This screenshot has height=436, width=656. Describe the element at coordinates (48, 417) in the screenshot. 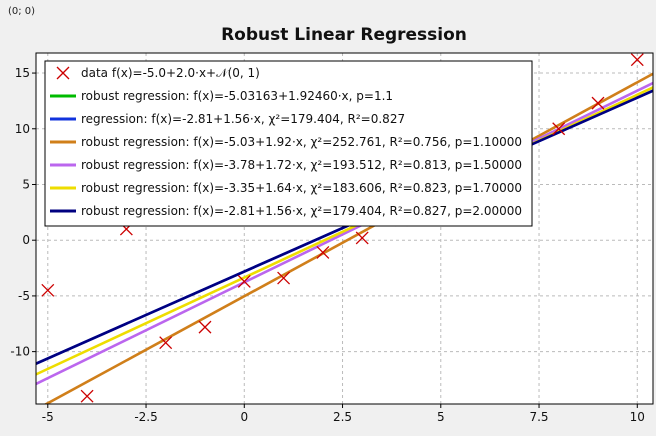

I see `x-tick-label: -5` at that location.